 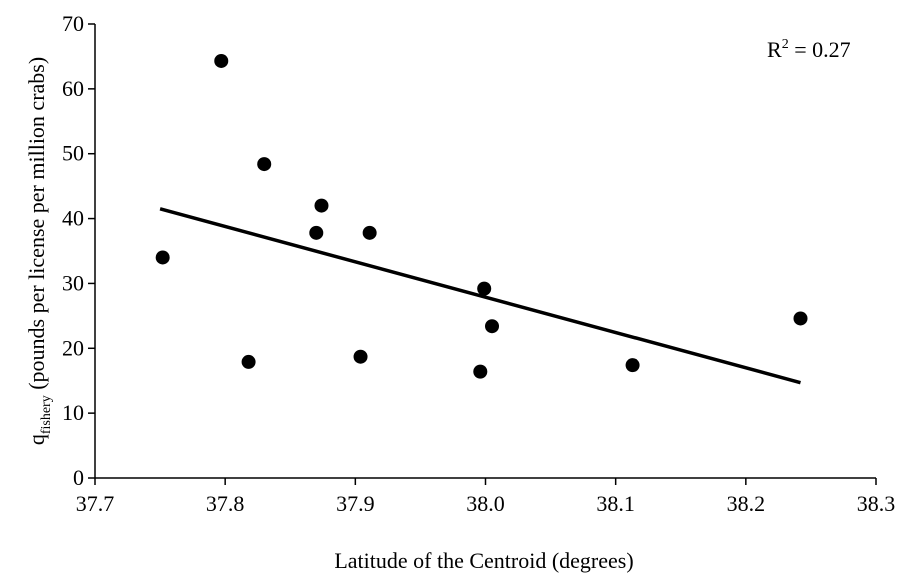 What do you see at coordinates (78, 477) in the screenshot?
I see `y-tick-label: 0` at bounding box center [78, 477].